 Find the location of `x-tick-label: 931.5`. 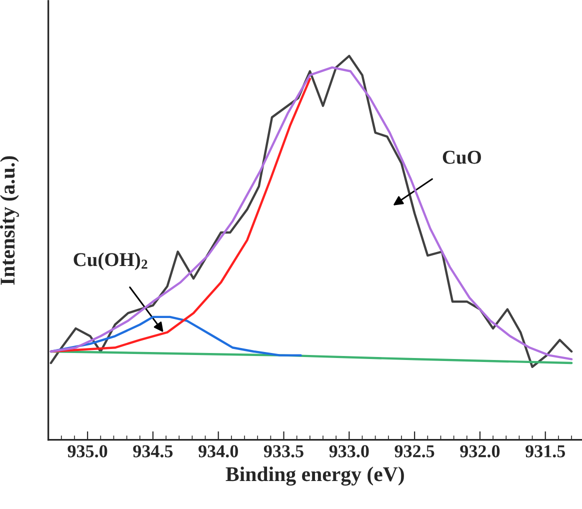

x-tick-label: 931.5 is located at coordinates (546, 451).